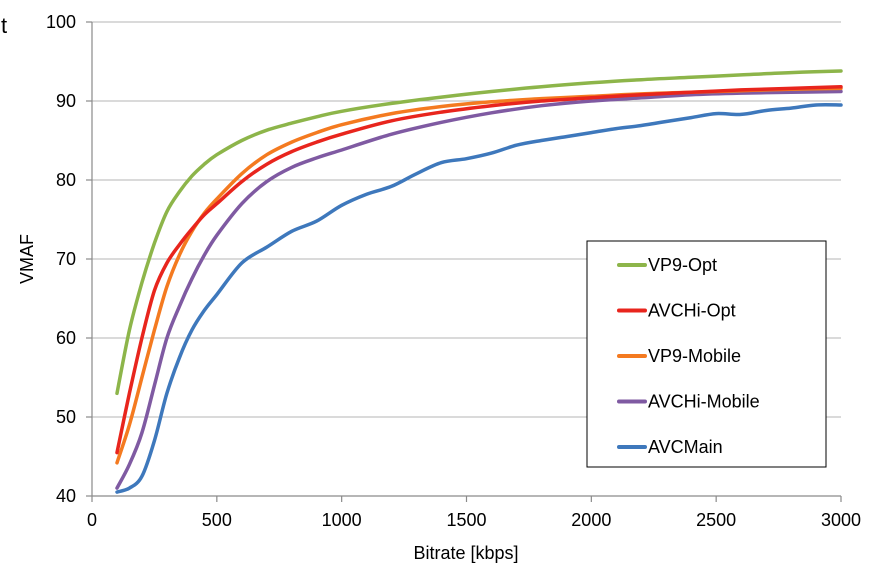 The width and height of the screenshot is (869, 564). I want to click on legend-label-avchi-opt: AVCHi-Opt, so click(692, 311).